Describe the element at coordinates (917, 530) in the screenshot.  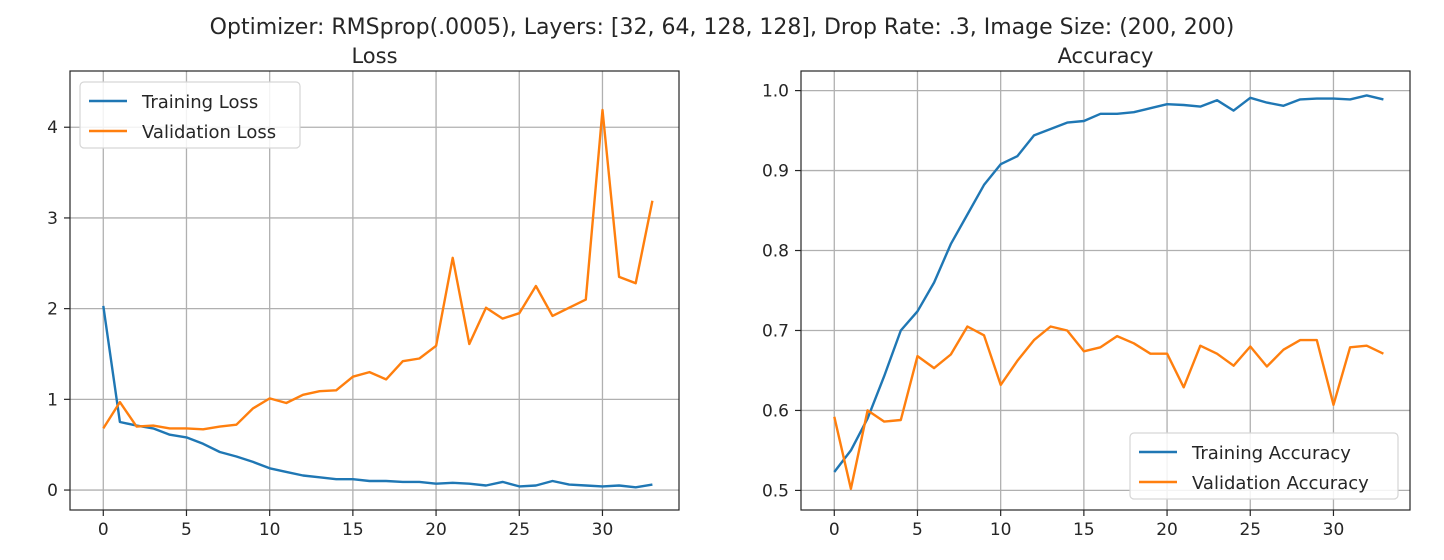
I see `accuracy-xtick-label: 5` at that location.